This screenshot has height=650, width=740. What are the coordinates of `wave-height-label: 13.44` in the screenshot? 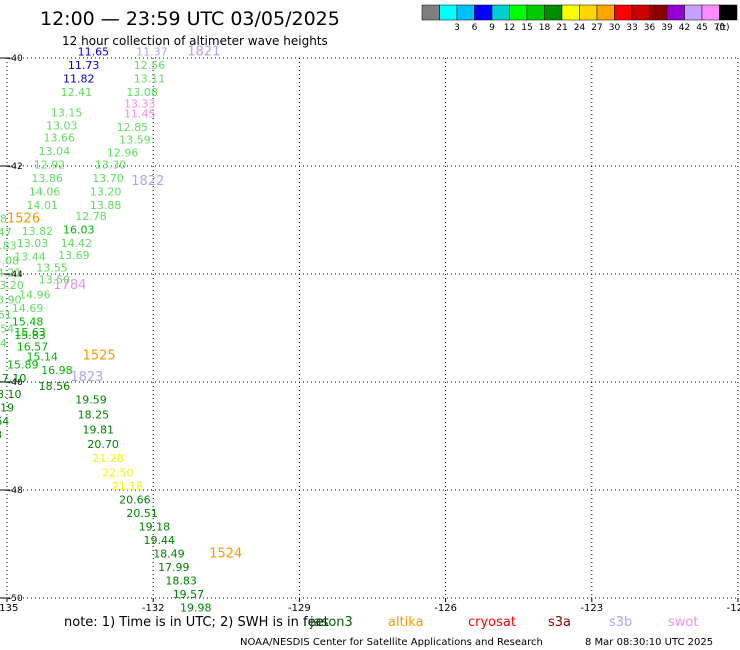 It's located at (30, 257).